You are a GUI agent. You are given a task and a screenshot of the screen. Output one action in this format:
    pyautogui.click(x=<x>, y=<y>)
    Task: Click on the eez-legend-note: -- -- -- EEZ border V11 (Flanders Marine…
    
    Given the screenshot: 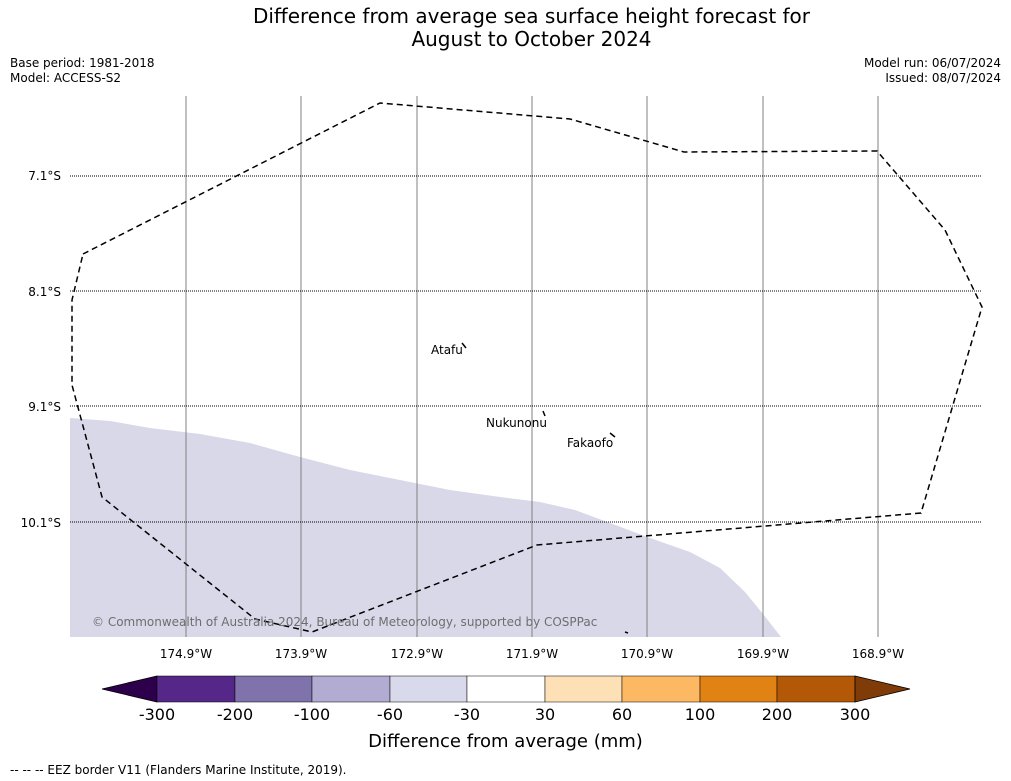 What is the action you would take?
    pyautogui.click(x=178, y=770)
    